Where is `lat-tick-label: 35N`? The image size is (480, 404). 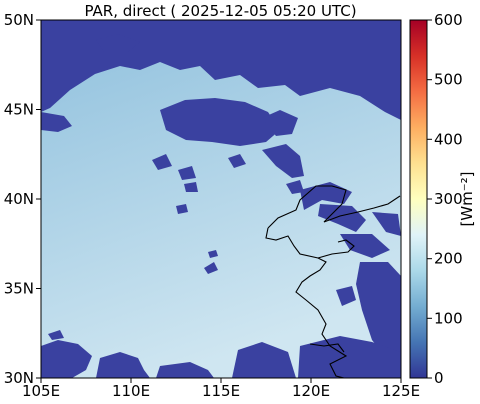 lat-tick-label: 35N is located at coordinates (19, 289).